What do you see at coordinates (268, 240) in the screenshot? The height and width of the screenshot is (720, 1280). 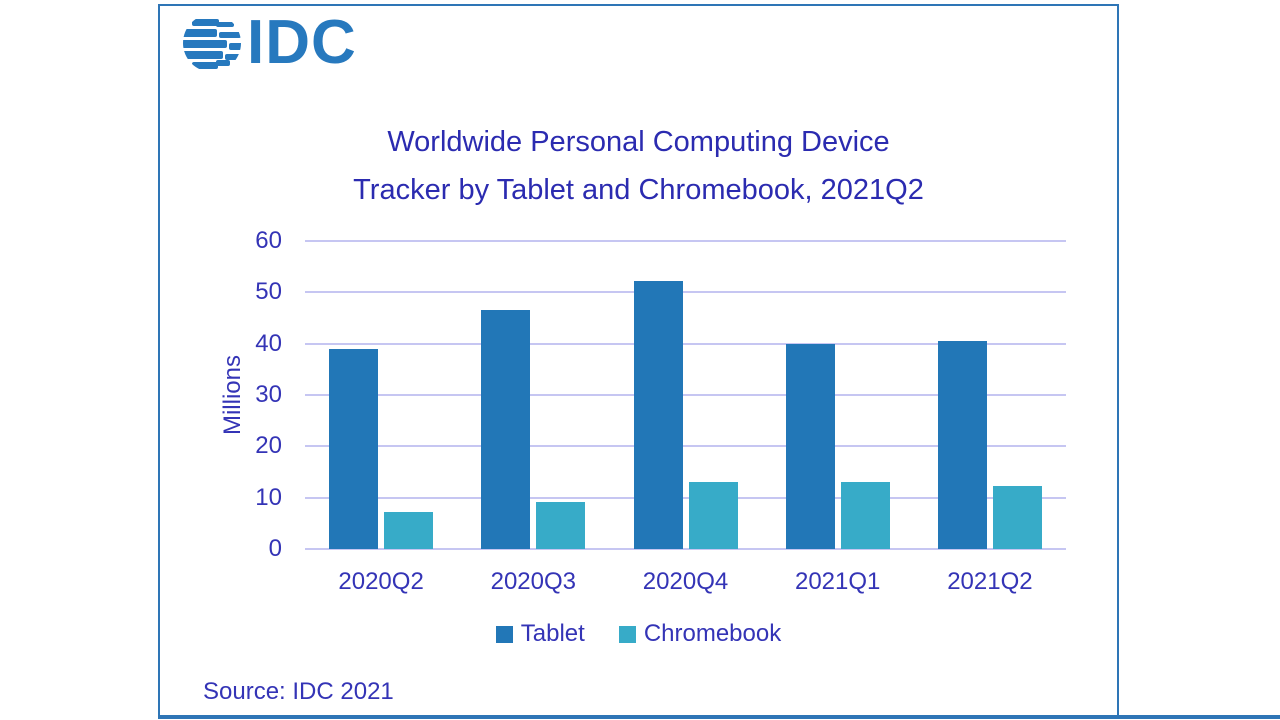 I see `y-tick-label-60: 60` at bounding box center [268, 240].